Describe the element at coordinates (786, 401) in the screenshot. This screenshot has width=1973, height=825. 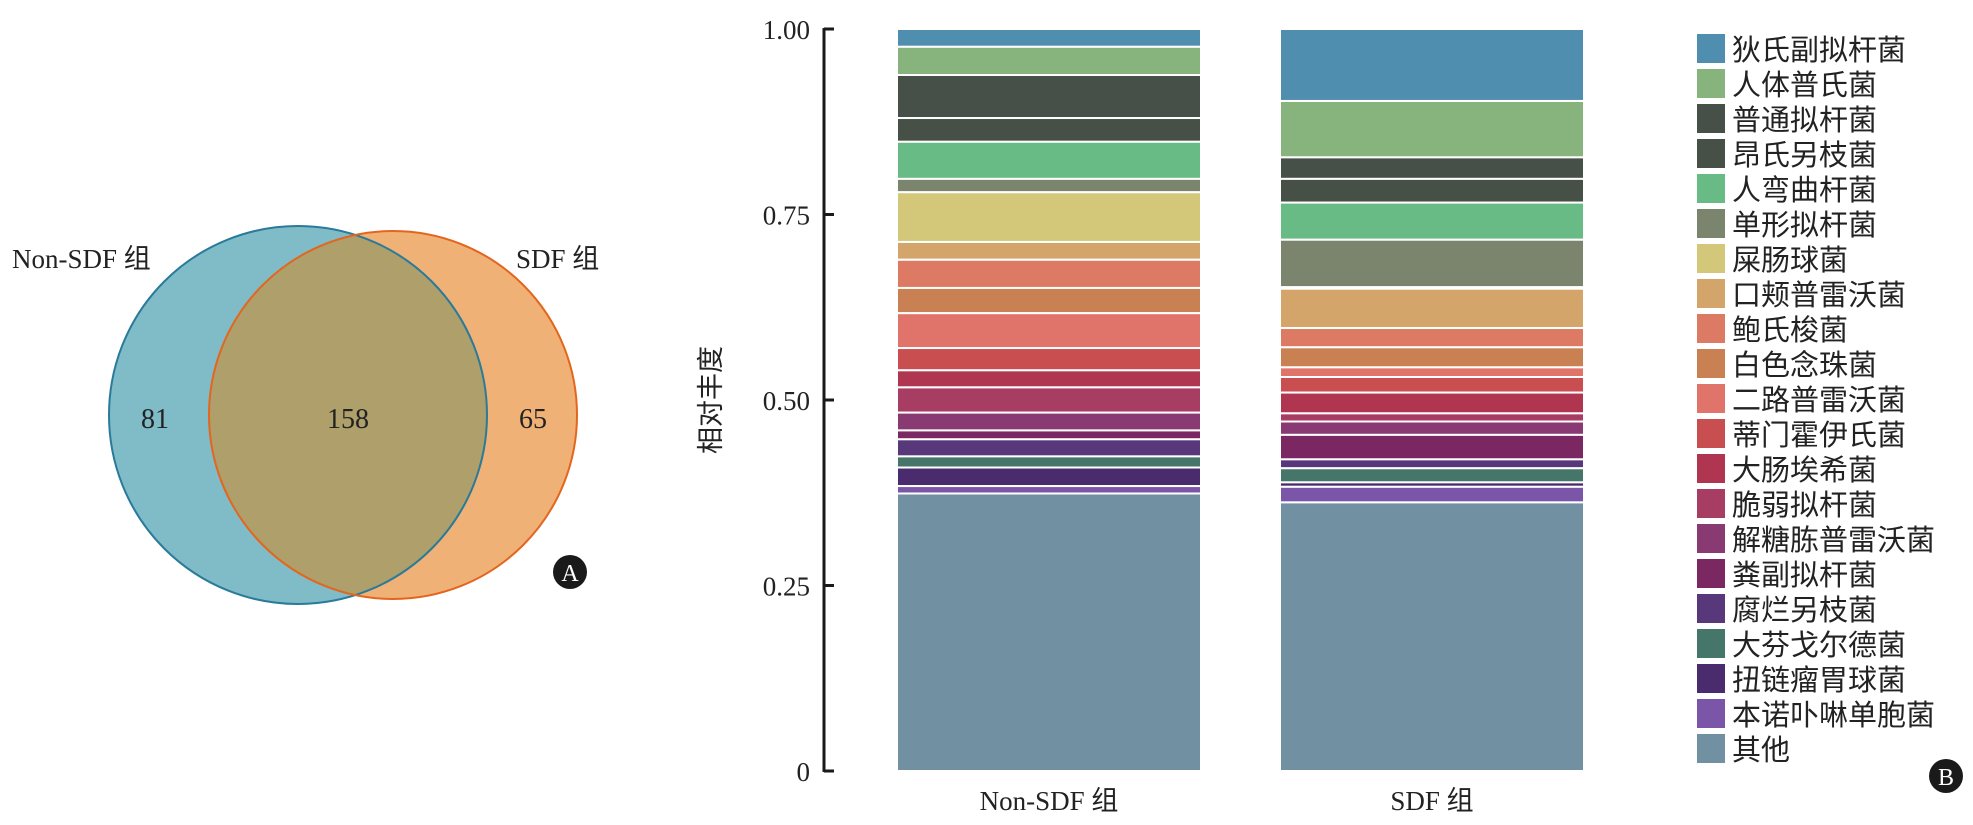
I see `y-tick-label: 0.50` at that location.